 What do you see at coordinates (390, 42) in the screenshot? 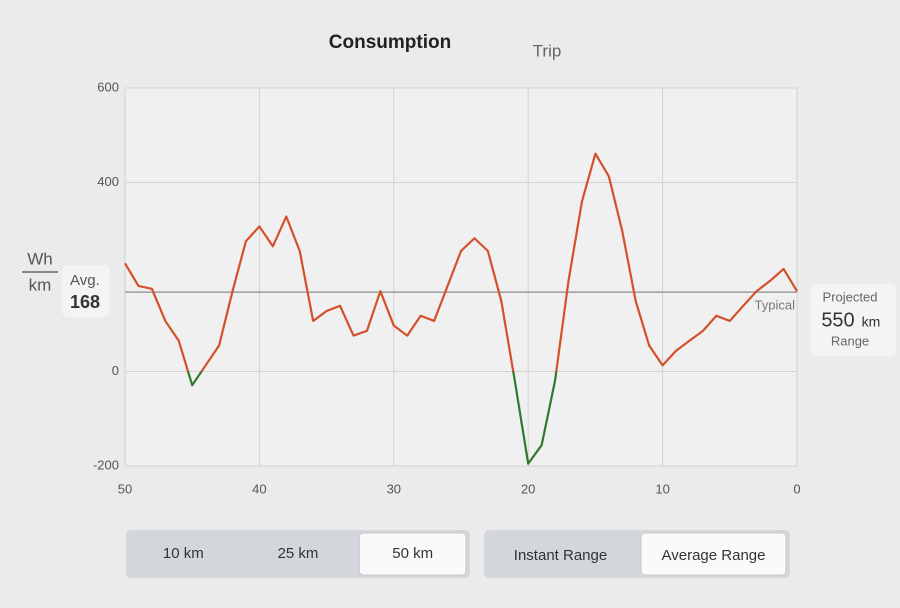
I see `tab: Consumption` at bounding box center [390, 42].